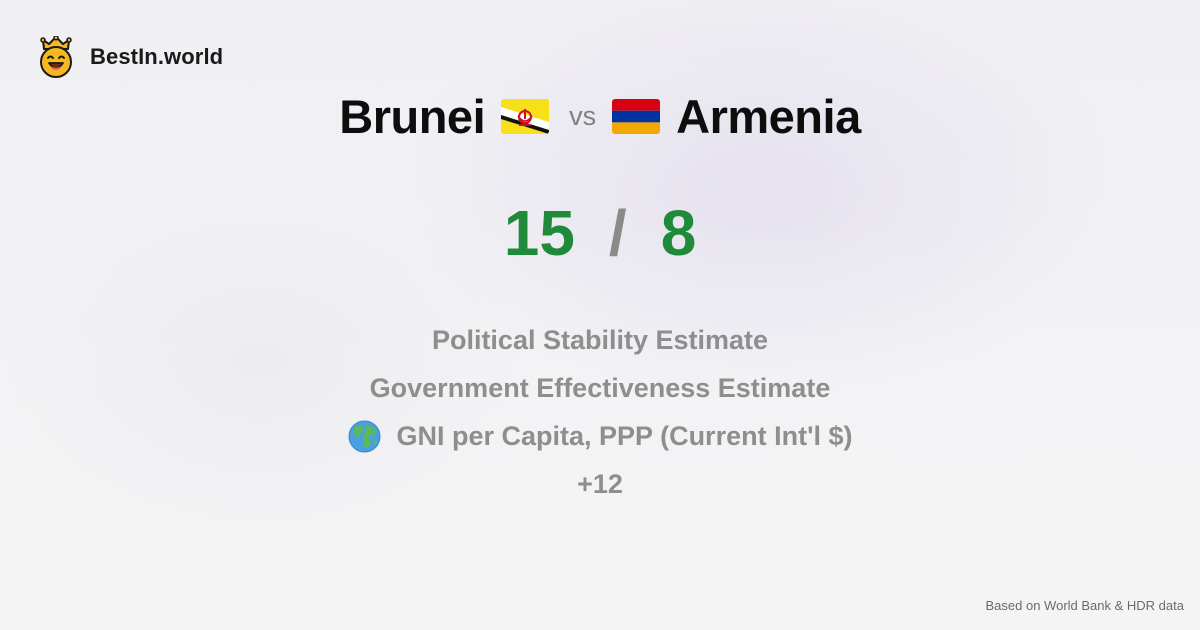 The width and height of the screenshot is (1200, 630). I want to click on metric-item: GNI per Capita, PPP (Current Int'l $), so click(600, 436).